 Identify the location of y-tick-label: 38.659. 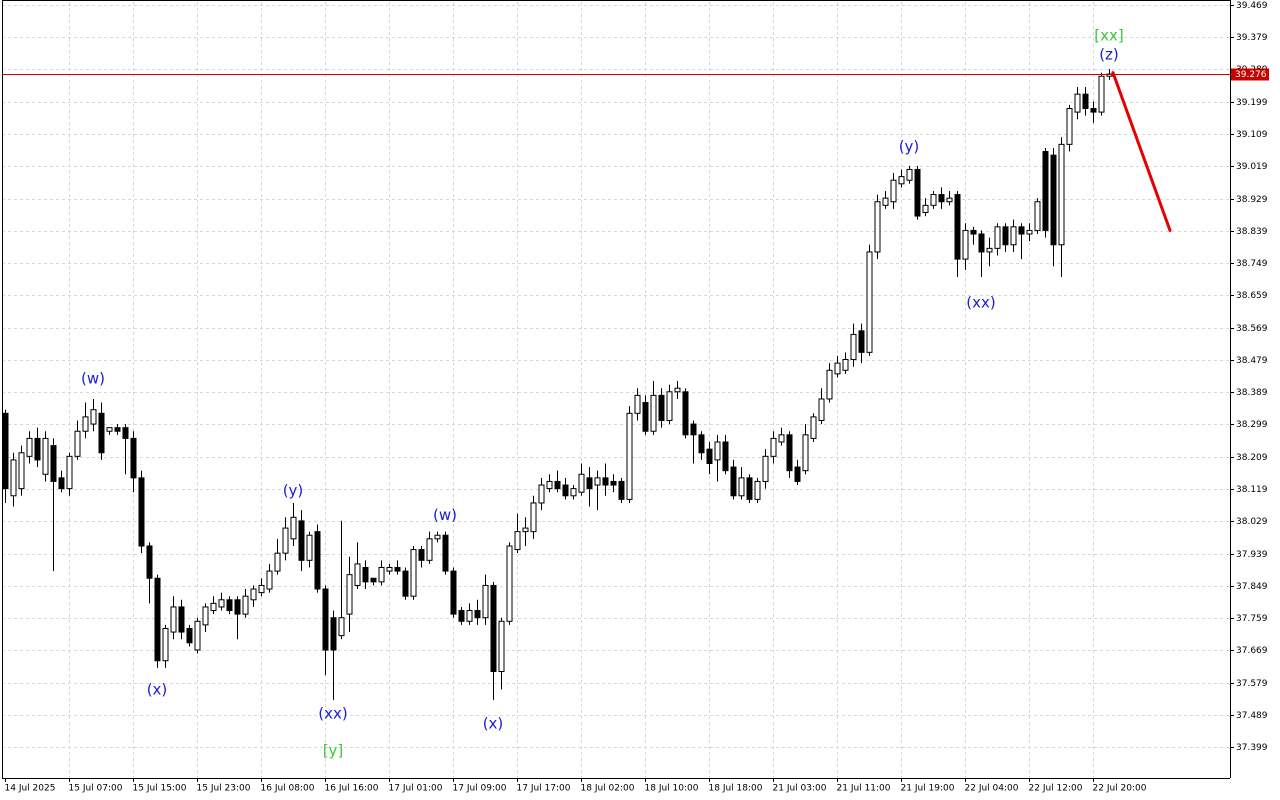
(1252, 296).